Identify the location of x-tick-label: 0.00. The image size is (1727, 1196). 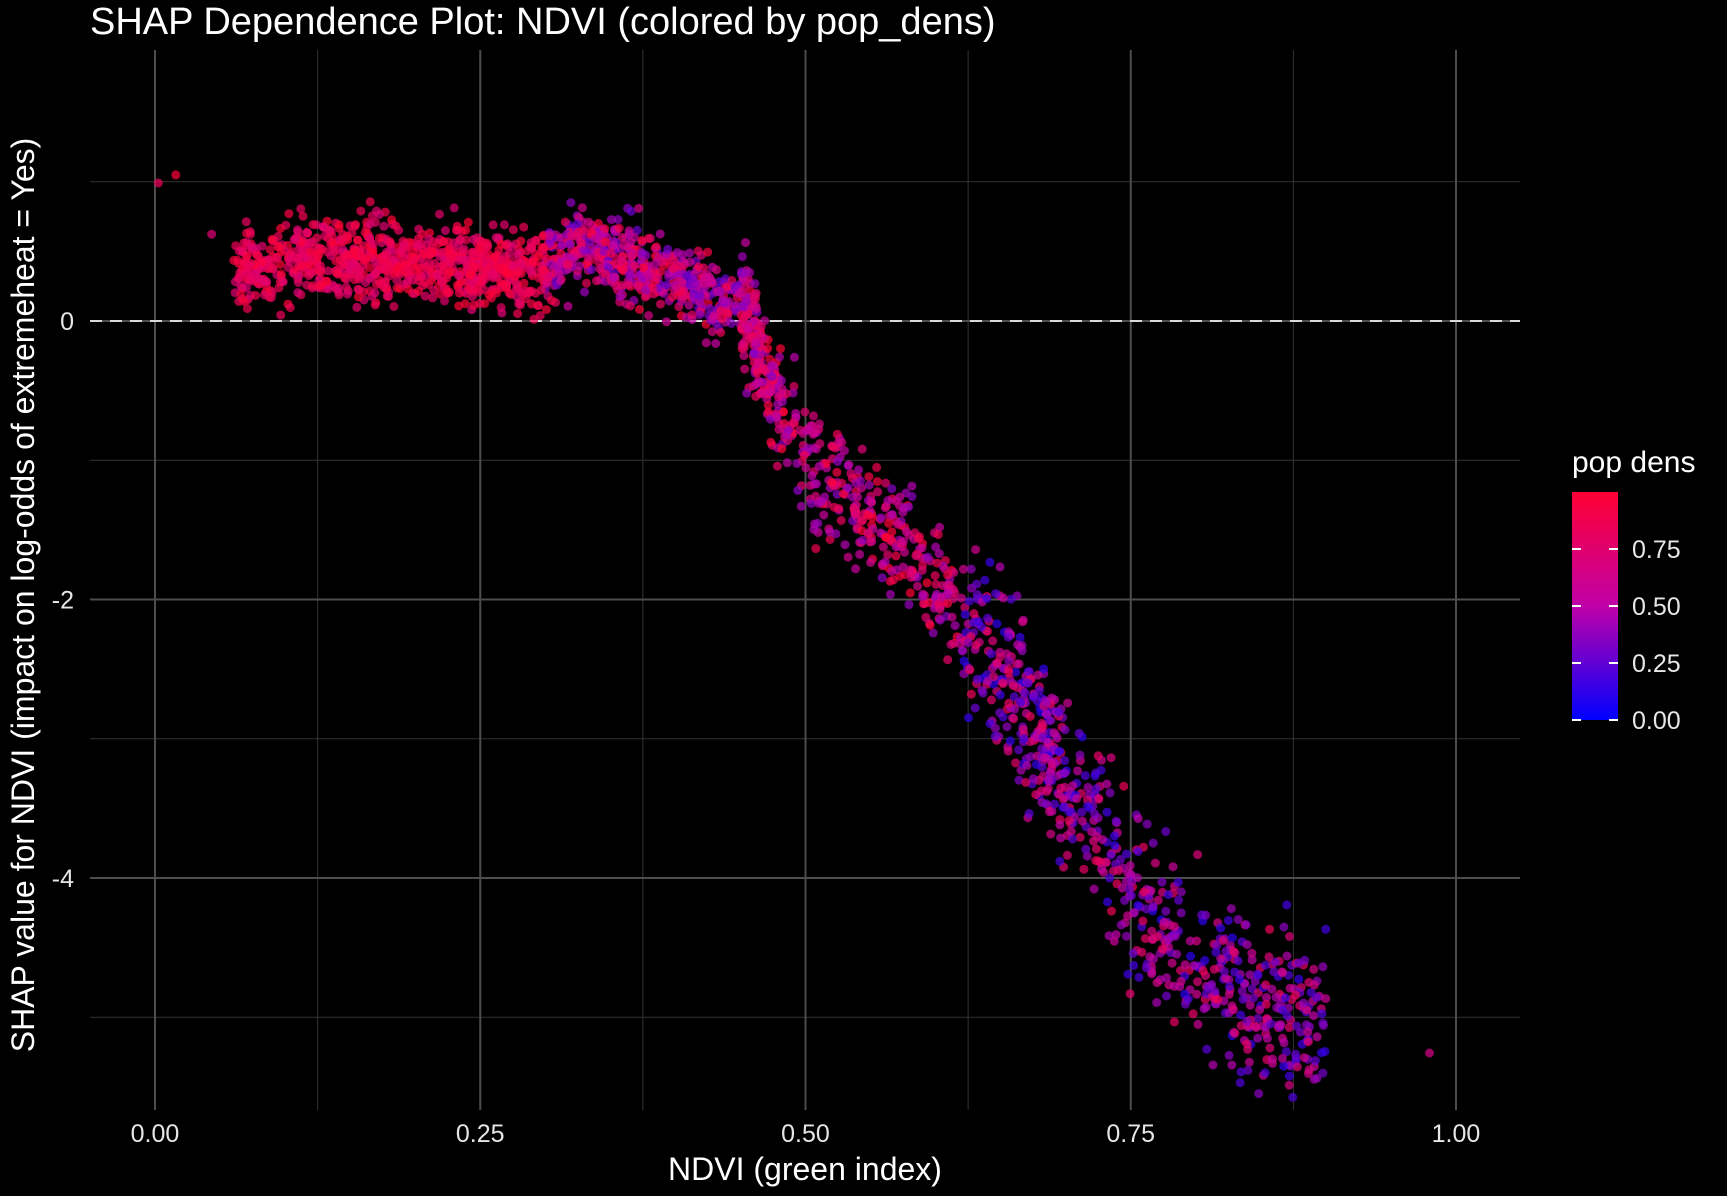
(155, 1134).